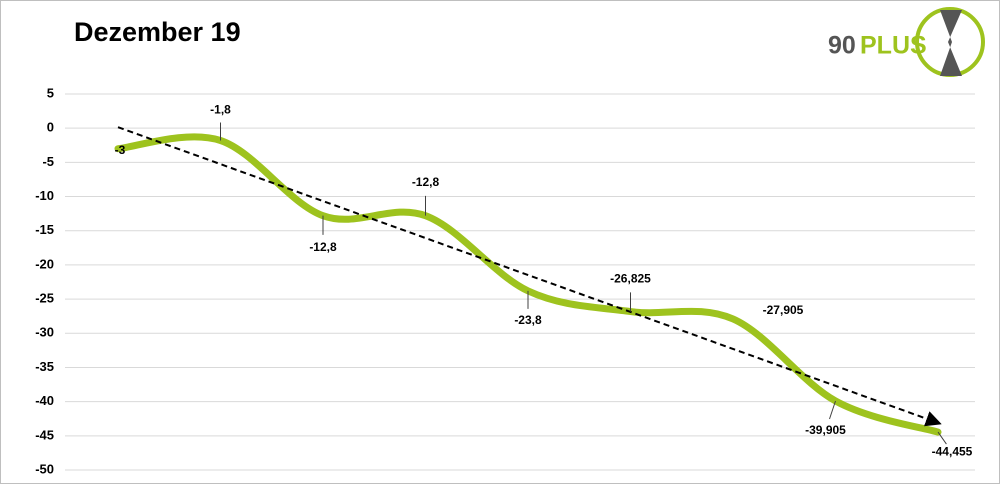 The height and width of the screenshot is (484, 1000). Describe the element at coordinates (44, 195) in the screenshot. I see `y-tick-label: -10` at that location.